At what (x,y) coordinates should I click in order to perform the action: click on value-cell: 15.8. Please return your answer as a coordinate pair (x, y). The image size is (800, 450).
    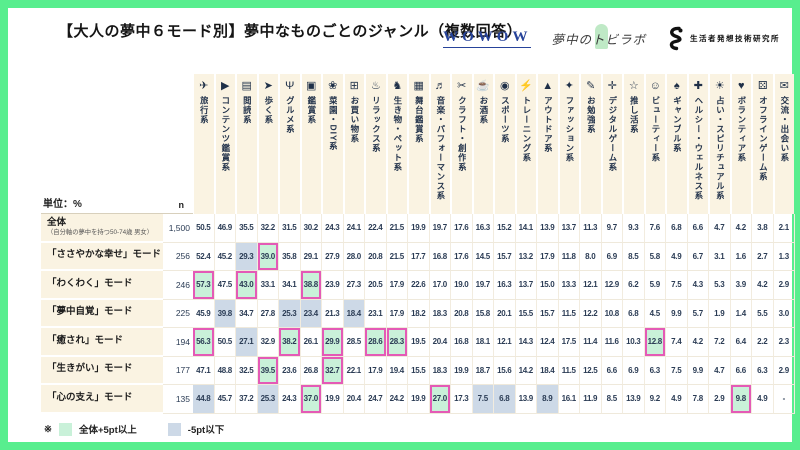
    Looking at the image, I should click on (483, 313).